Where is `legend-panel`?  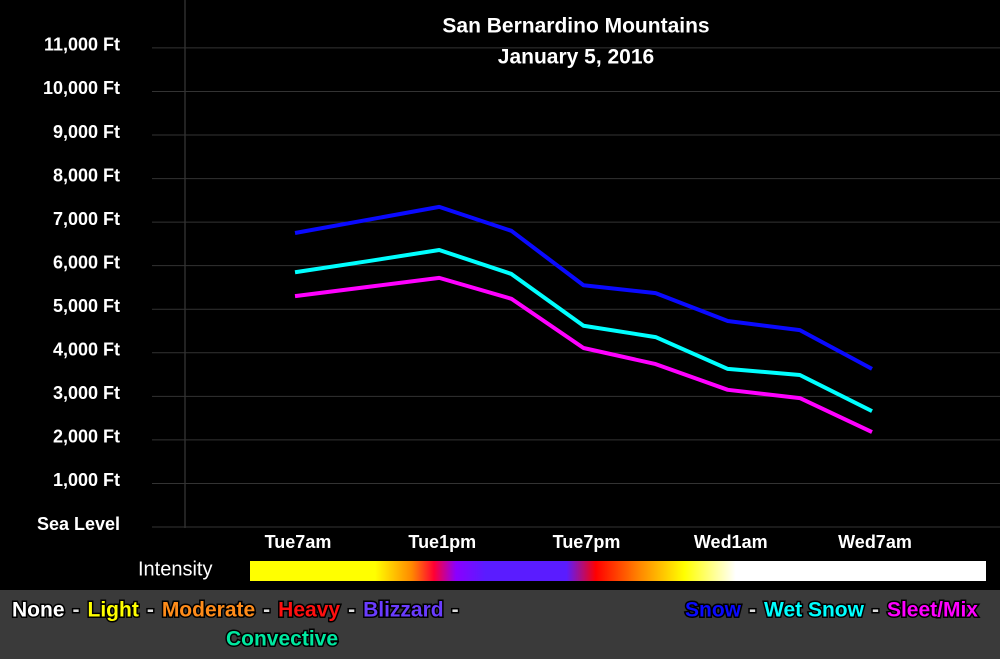 legend-panel is located at coordinates (500, 624).